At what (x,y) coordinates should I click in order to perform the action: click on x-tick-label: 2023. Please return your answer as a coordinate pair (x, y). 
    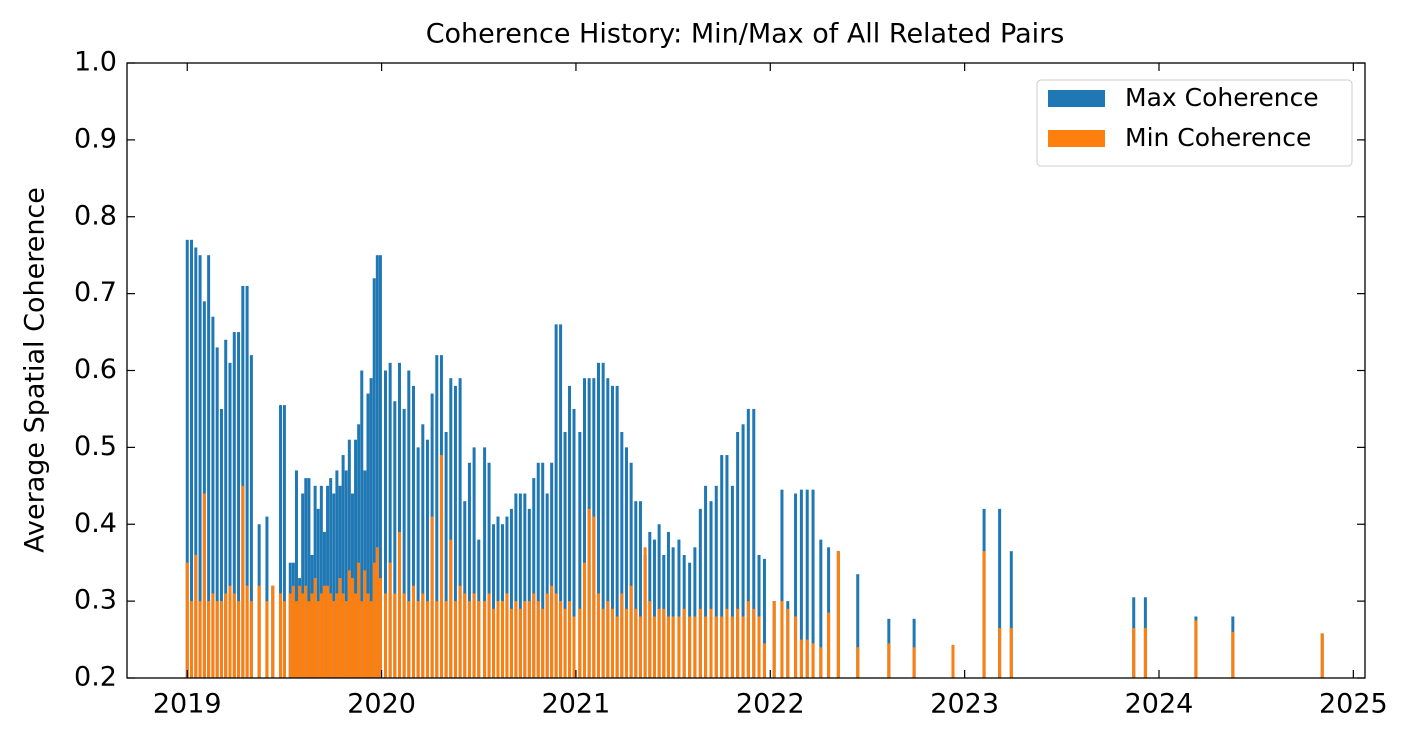
    Looking at the image, I should click on (964, 704).